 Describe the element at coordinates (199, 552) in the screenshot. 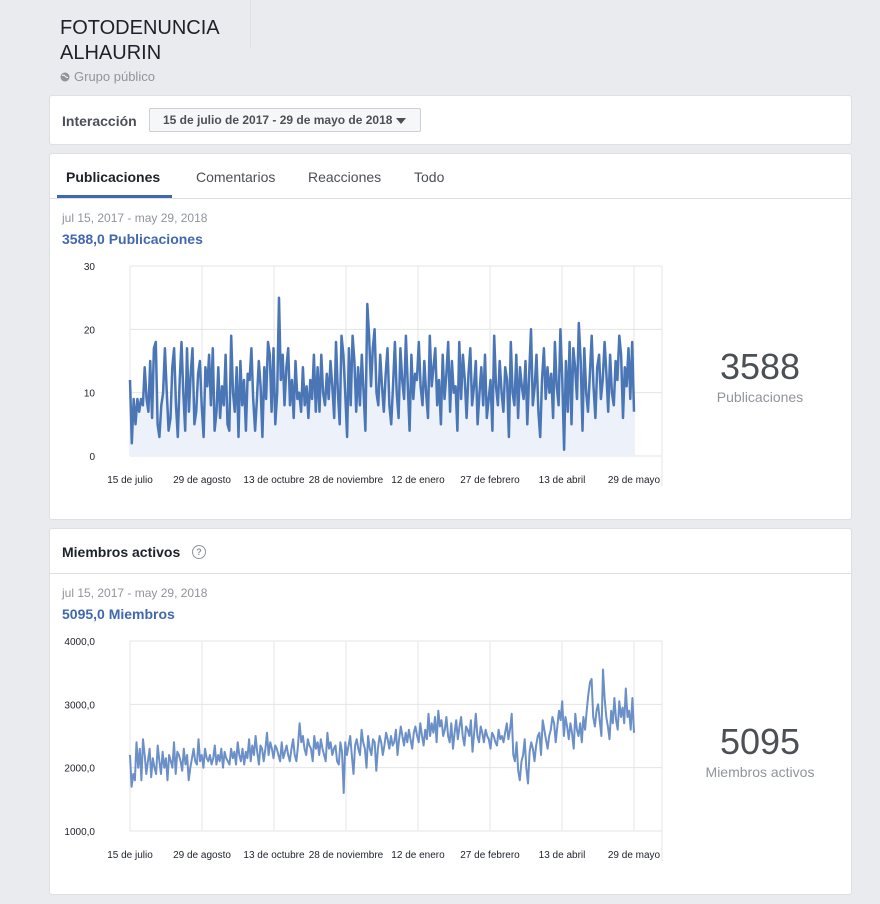

I see `help-icon: ?` at that location.